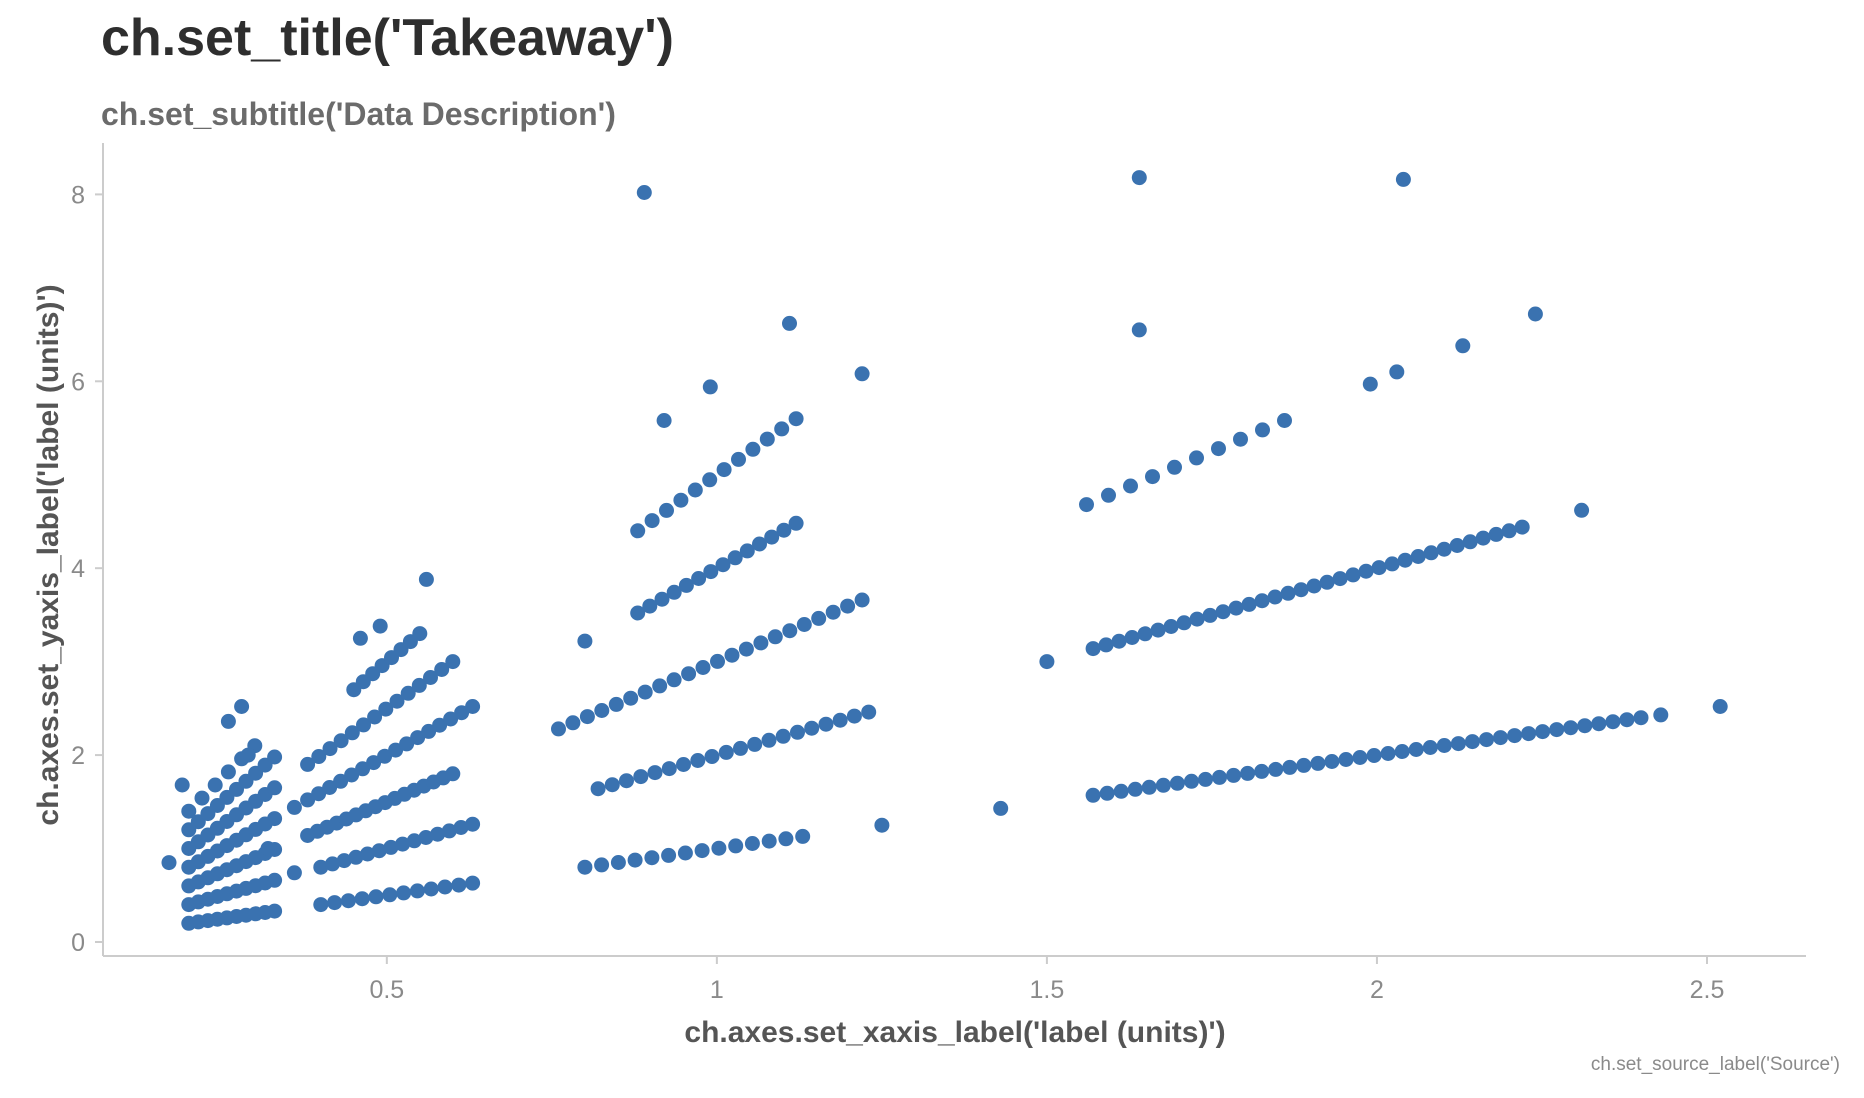 This screenshot has height=1098, width=1864. What do you see at coordinates (358, 114) in the screenshot?
I see `chart-subtitle: ch.set_subtitle('Data Description')` at bounding box center [358, 114].